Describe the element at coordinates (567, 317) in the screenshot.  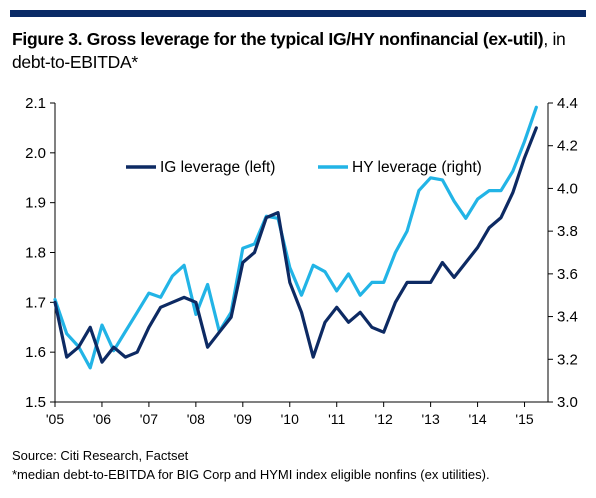
I see `y-right-tick-label: 3.4` at that location.